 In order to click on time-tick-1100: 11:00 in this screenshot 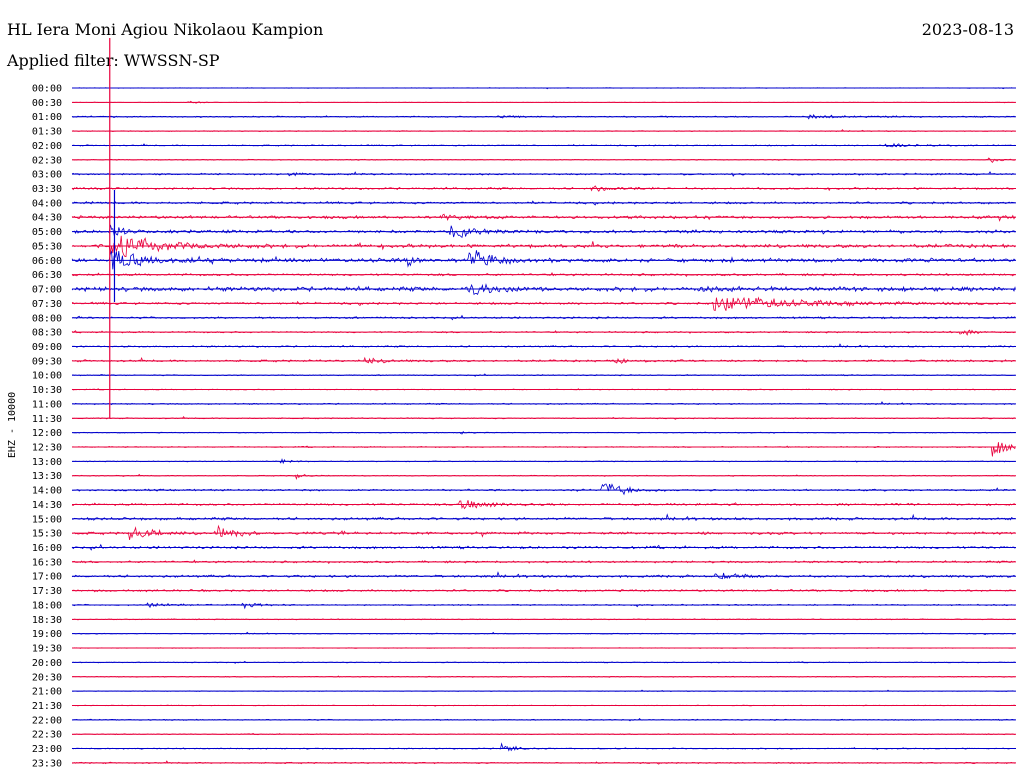, I will do `click(47, 404)`.